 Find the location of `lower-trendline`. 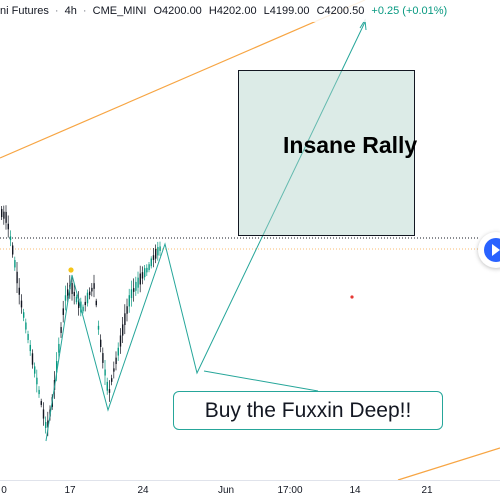

lower-trendline is located at coordinates (448, 464).